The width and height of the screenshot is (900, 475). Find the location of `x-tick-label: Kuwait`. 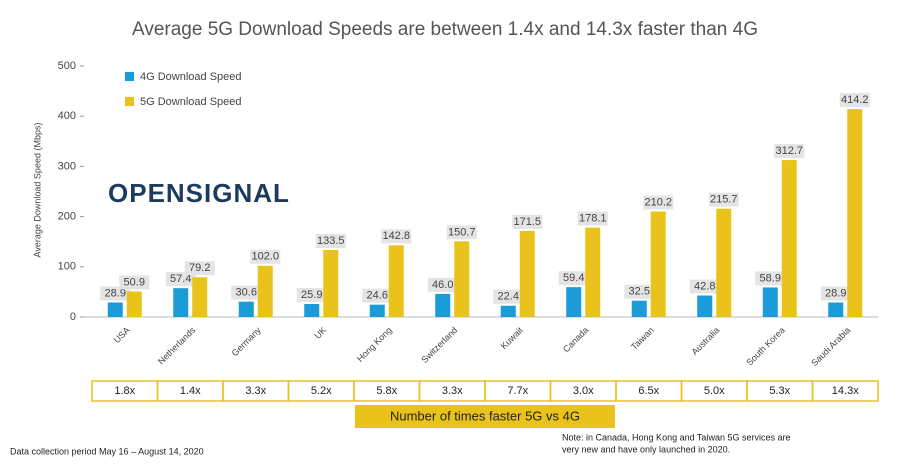

x-tick-label: Kuwait is located at coordinates (512, 338).